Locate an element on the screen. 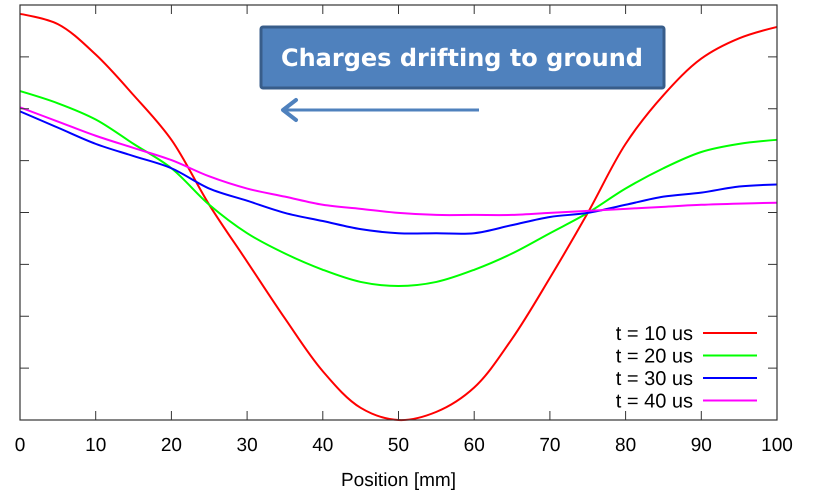 This screenshot has height=494, width=817. legend-label: t = 10 us is located at coordinates (654, 334).